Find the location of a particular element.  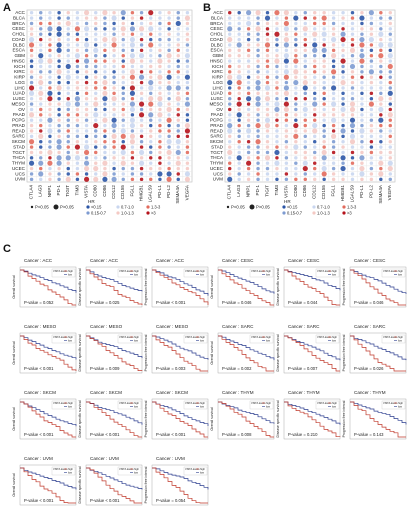

km-legend-title: VISTA levels is located at coordinates (324, 337).